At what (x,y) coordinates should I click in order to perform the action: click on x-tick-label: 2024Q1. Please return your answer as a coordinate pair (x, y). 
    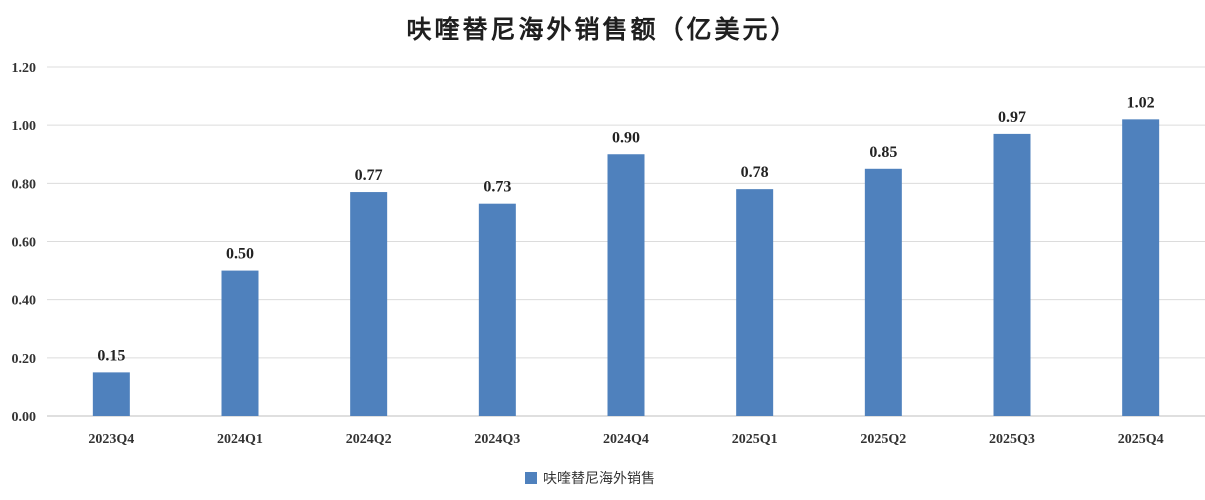
    Looking at the image, I should click on (240, 439).